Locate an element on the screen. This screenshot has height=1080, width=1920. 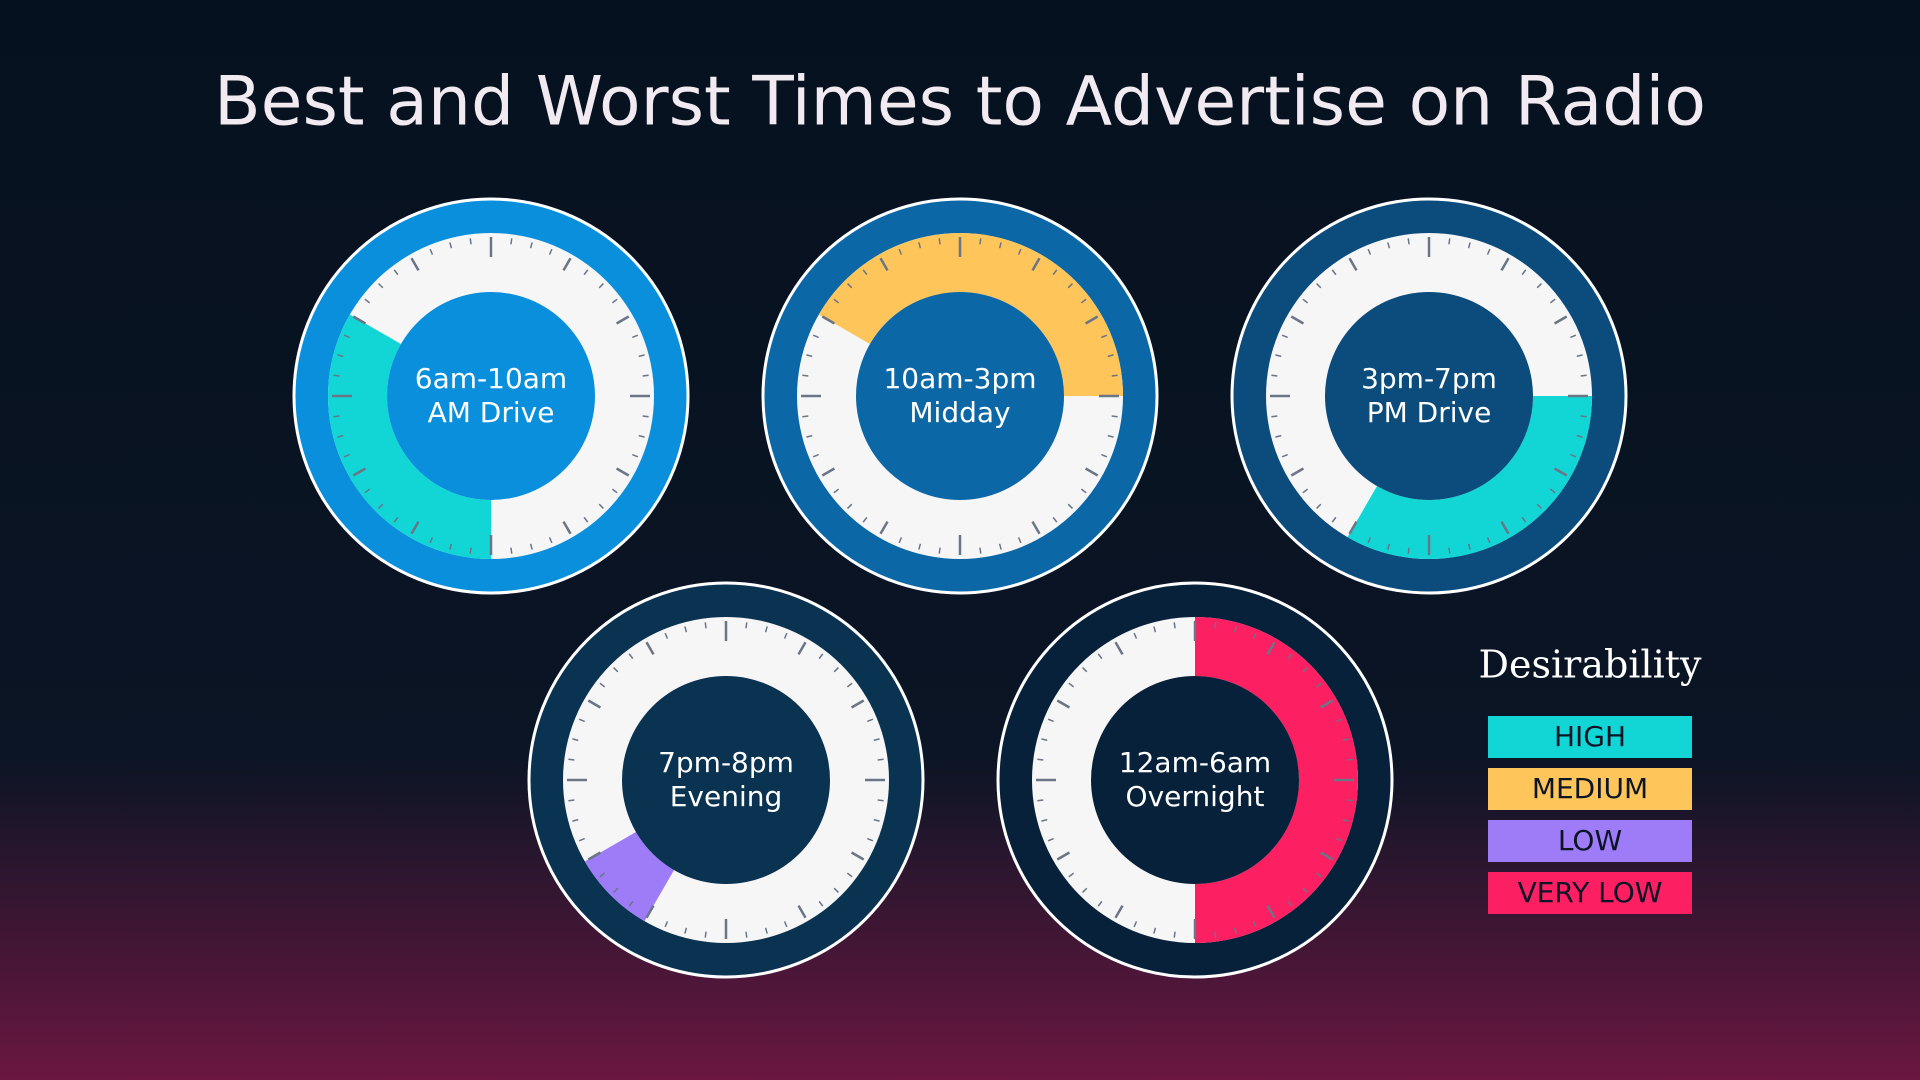
clock-name: Evening is located at coordinates (726, 796).